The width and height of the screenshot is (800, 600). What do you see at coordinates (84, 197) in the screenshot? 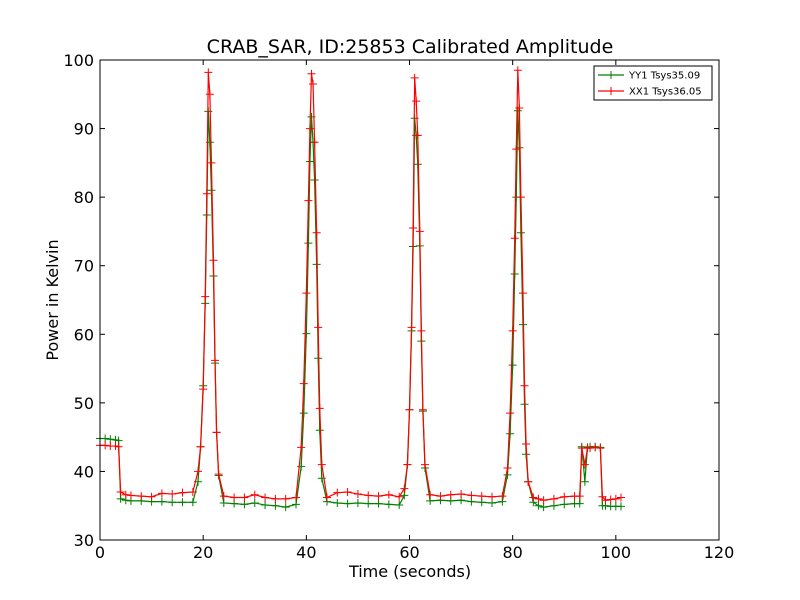
I see `y-tick-label: 80` at bounding box center [84, 197].